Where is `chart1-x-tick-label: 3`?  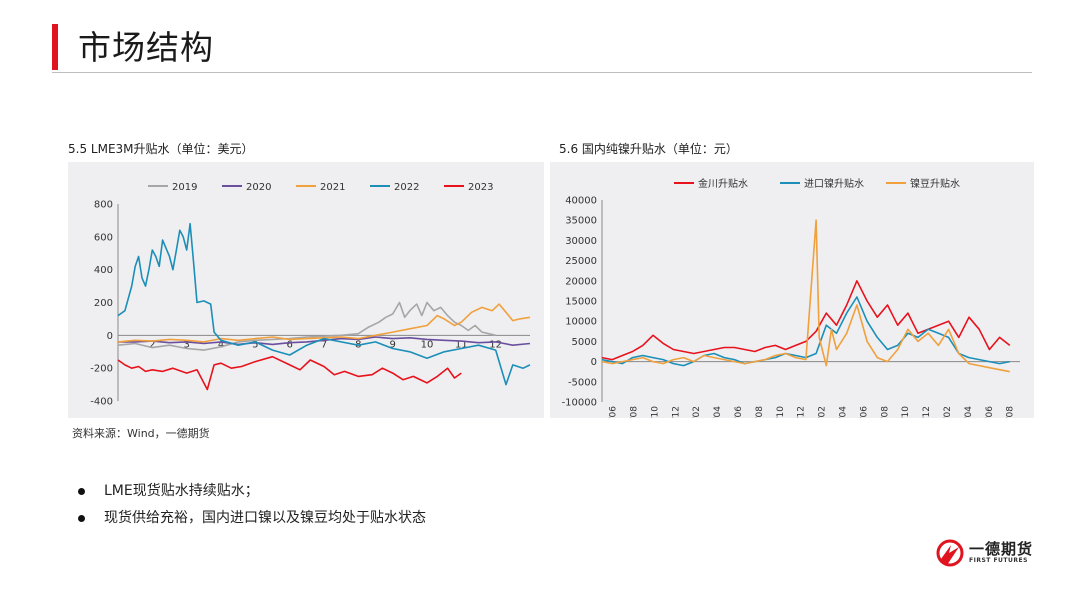
chart1-x-tick-label: 3 is located at coordinates (186, 344).